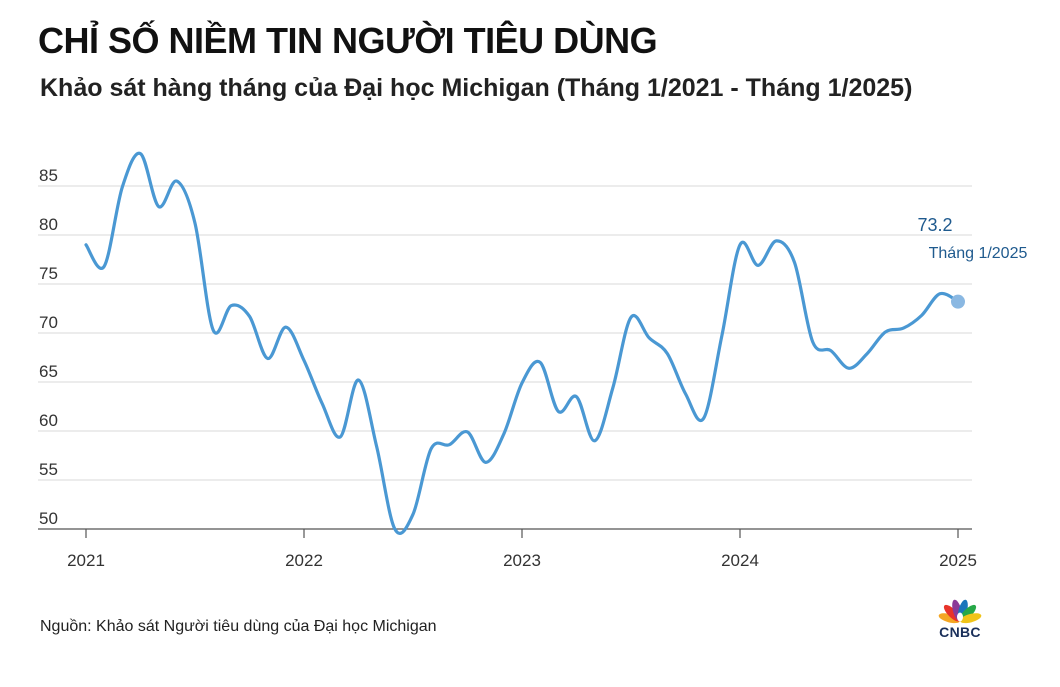  What do you see at coordinates (934, 225) in the screenshot?
I see `annotation-value: 73.2` at bounding box center [934, 225].